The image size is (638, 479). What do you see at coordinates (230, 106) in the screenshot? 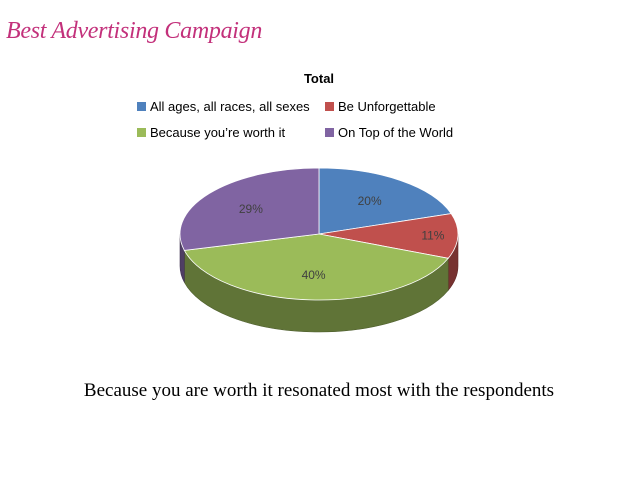
I see `legend-label-all-ages: All ages, all races, all sexes` at bounding box center [230, 106].